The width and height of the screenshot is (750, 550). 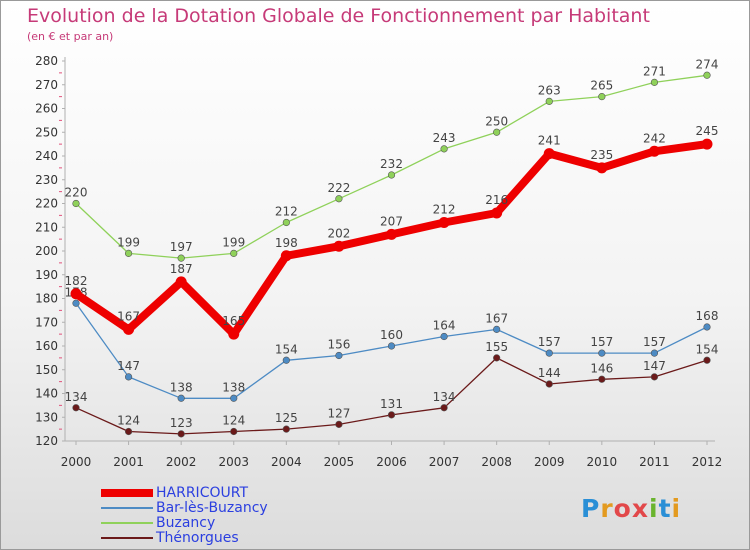 What do you see at coordinates (602, 462) in the screenshot?
I see `x-tick-label: 2010` at bounding box center [602, 462].